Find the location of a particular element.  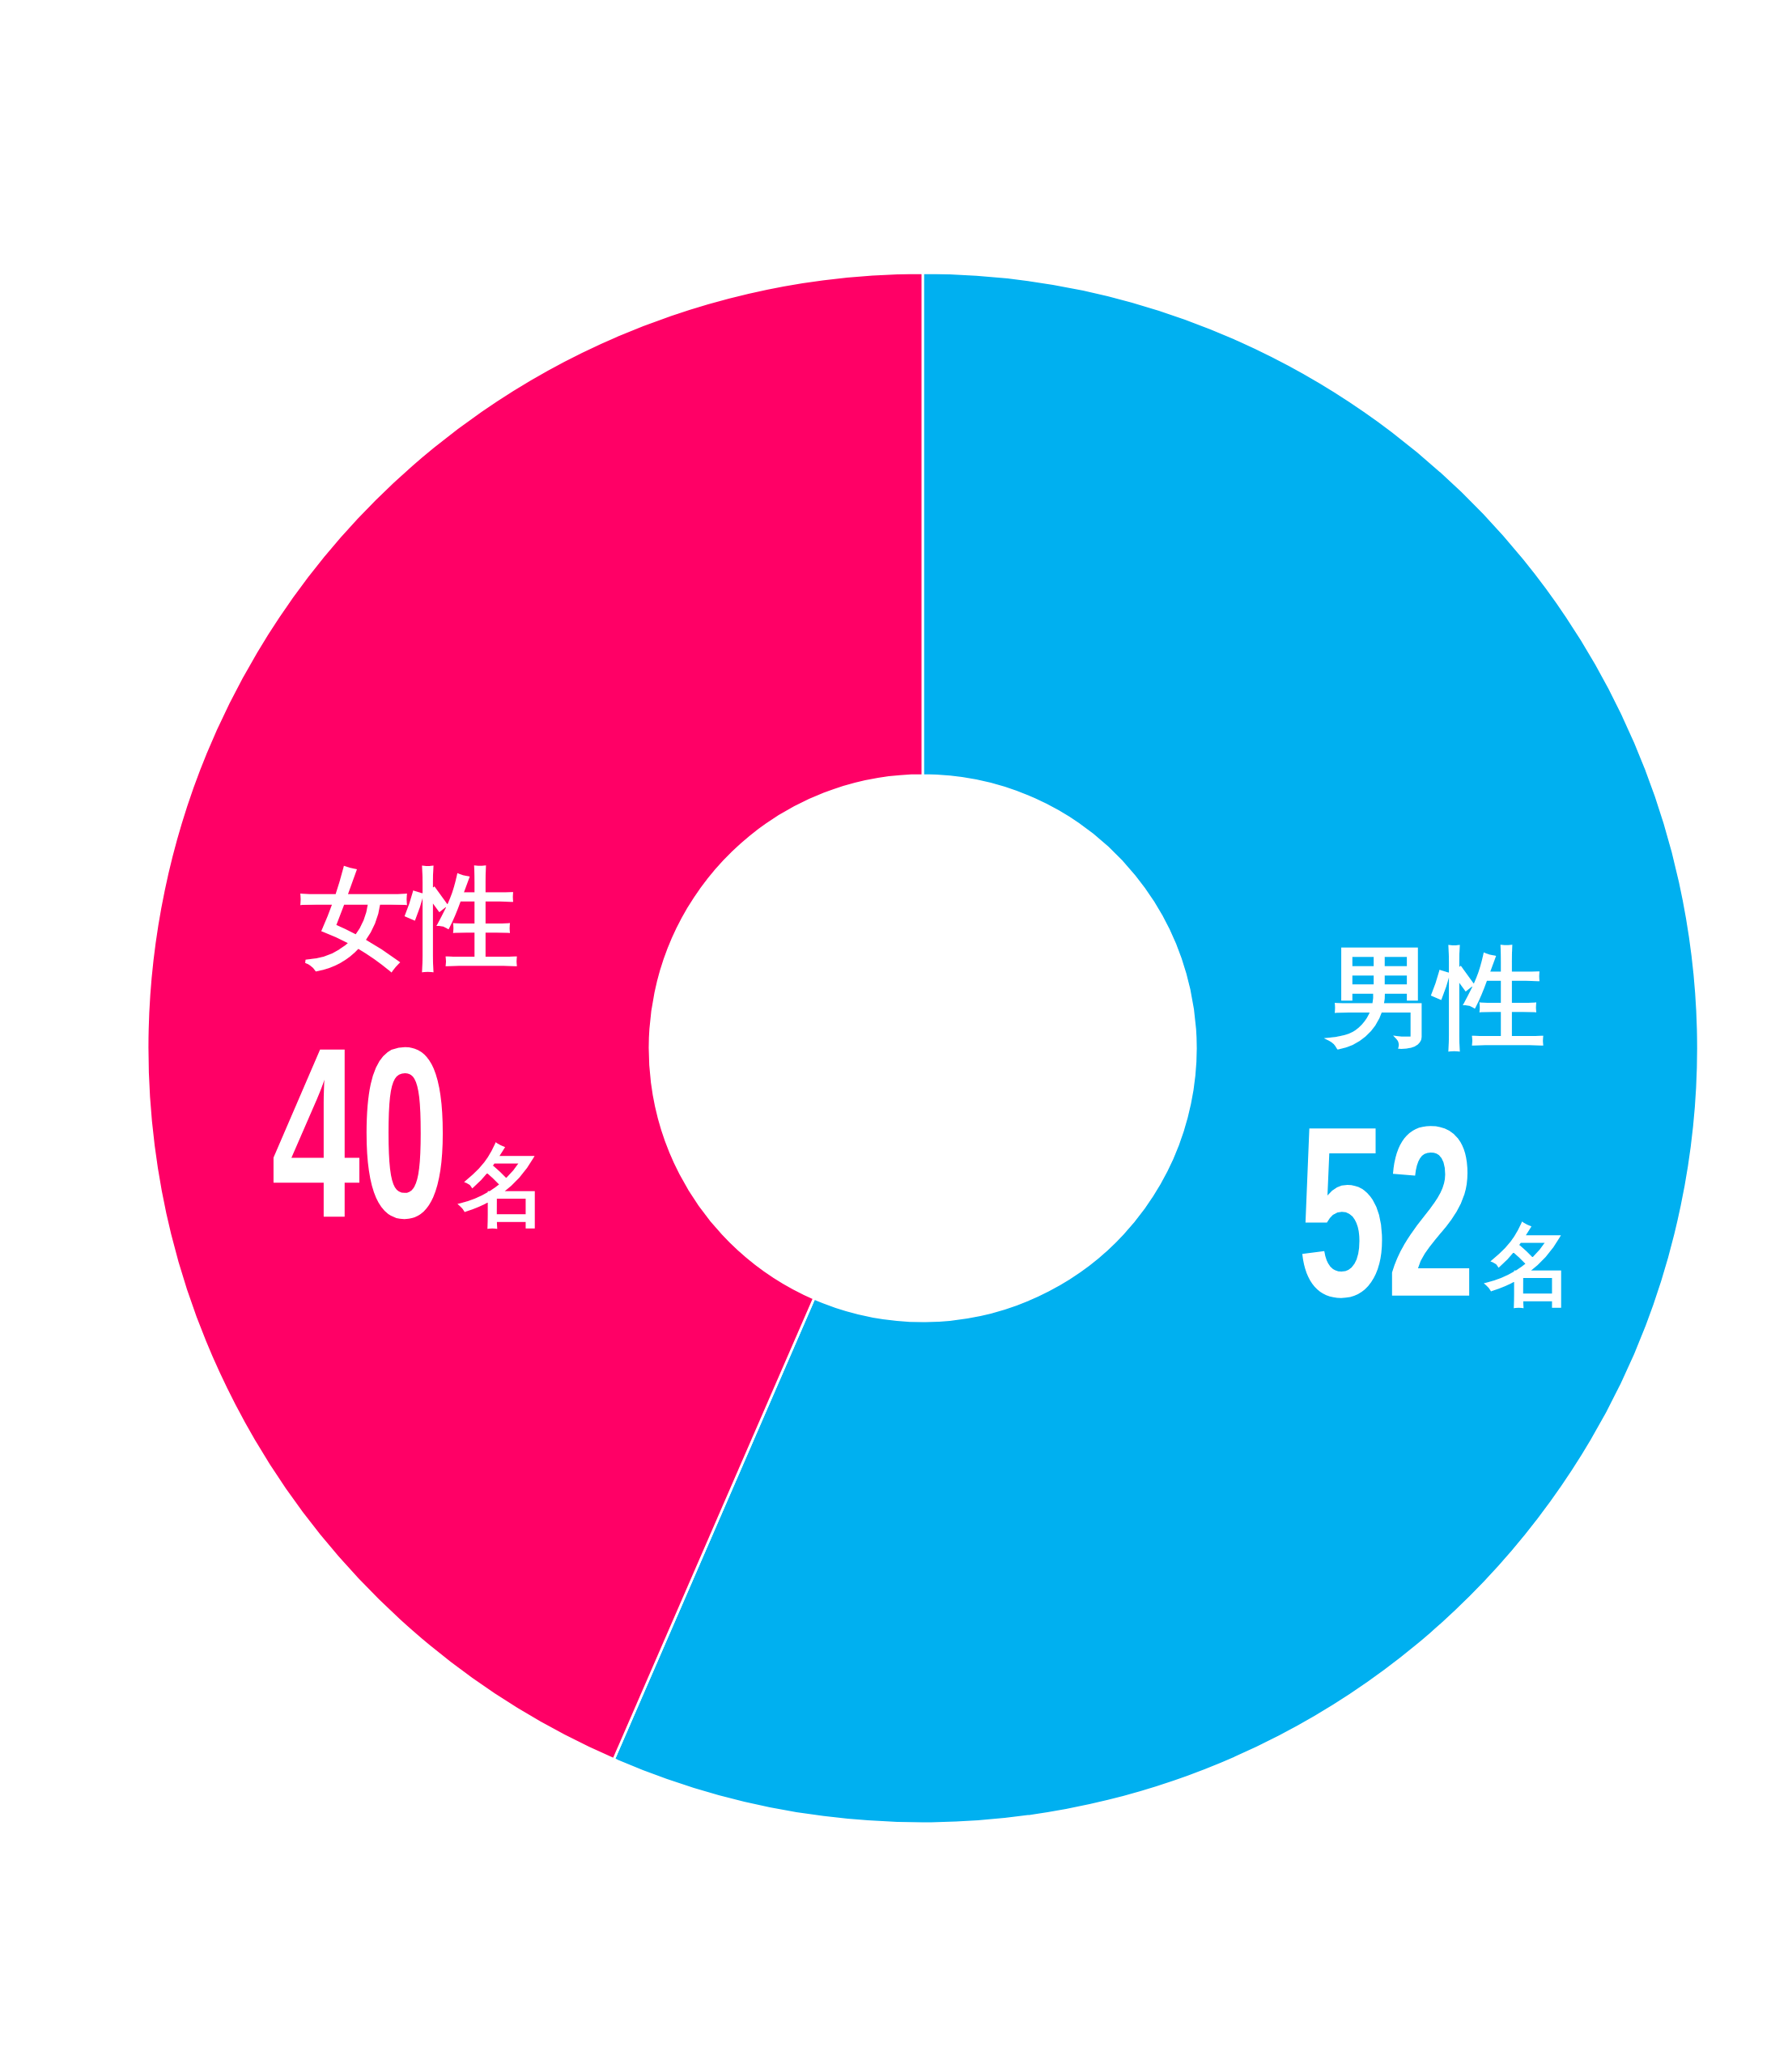

slice-label: 男性 is located at coordinates (1434, 997).